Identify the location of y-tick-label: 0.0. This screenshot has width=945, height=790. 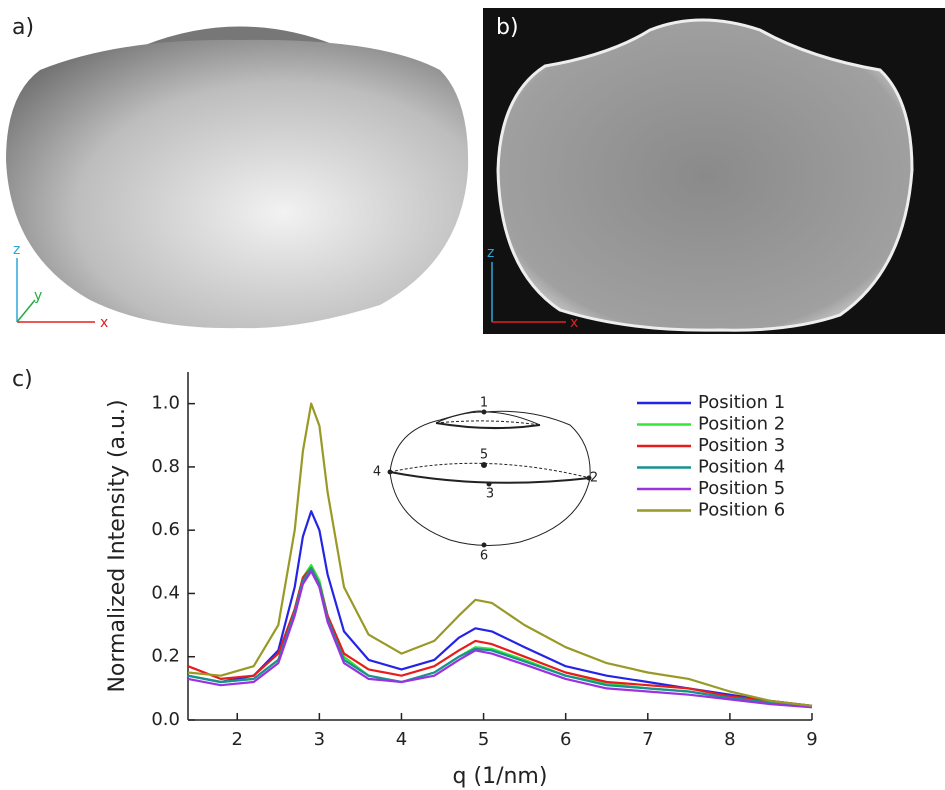
(165, 719).